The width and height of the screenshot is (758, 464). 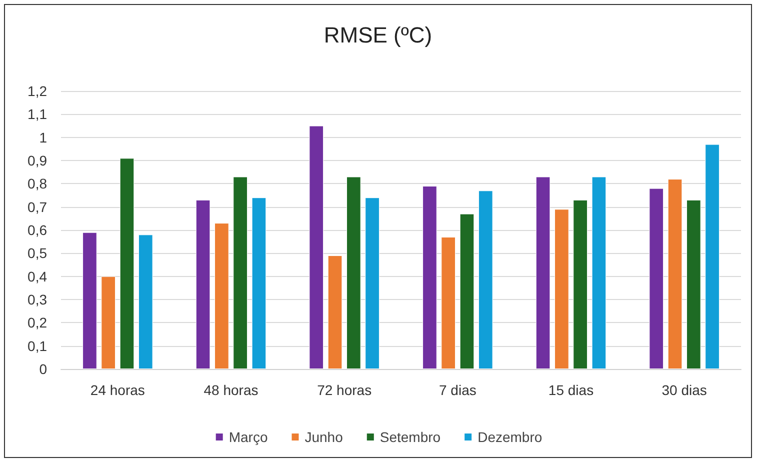 I want to click on x-tick-label: 7 dias, so click(x=457, y=390).